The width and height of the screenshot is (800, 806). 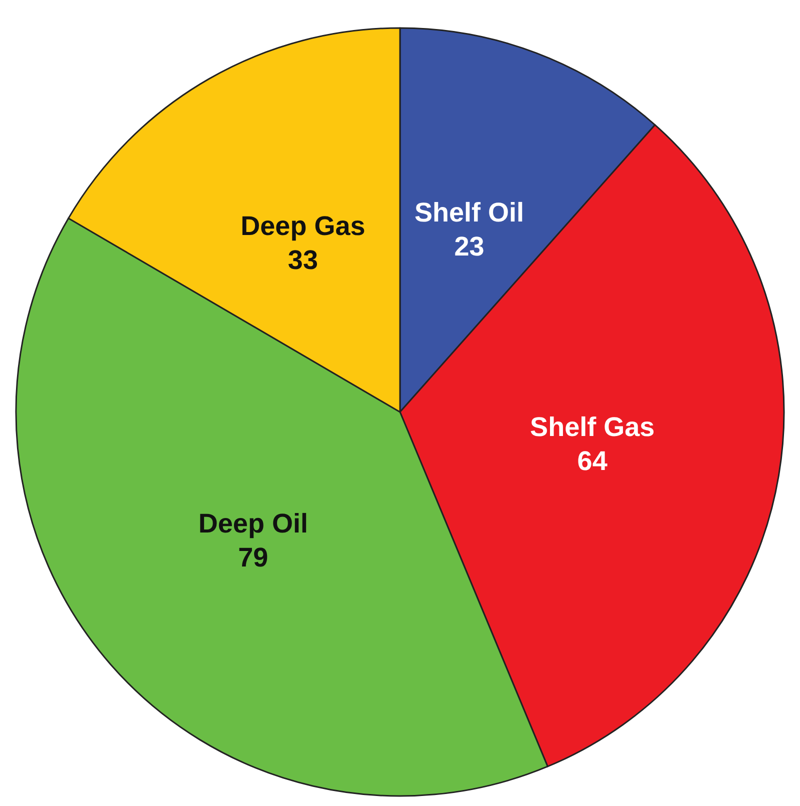 I want to click on data-label: 64, so click(x=592, y=461).